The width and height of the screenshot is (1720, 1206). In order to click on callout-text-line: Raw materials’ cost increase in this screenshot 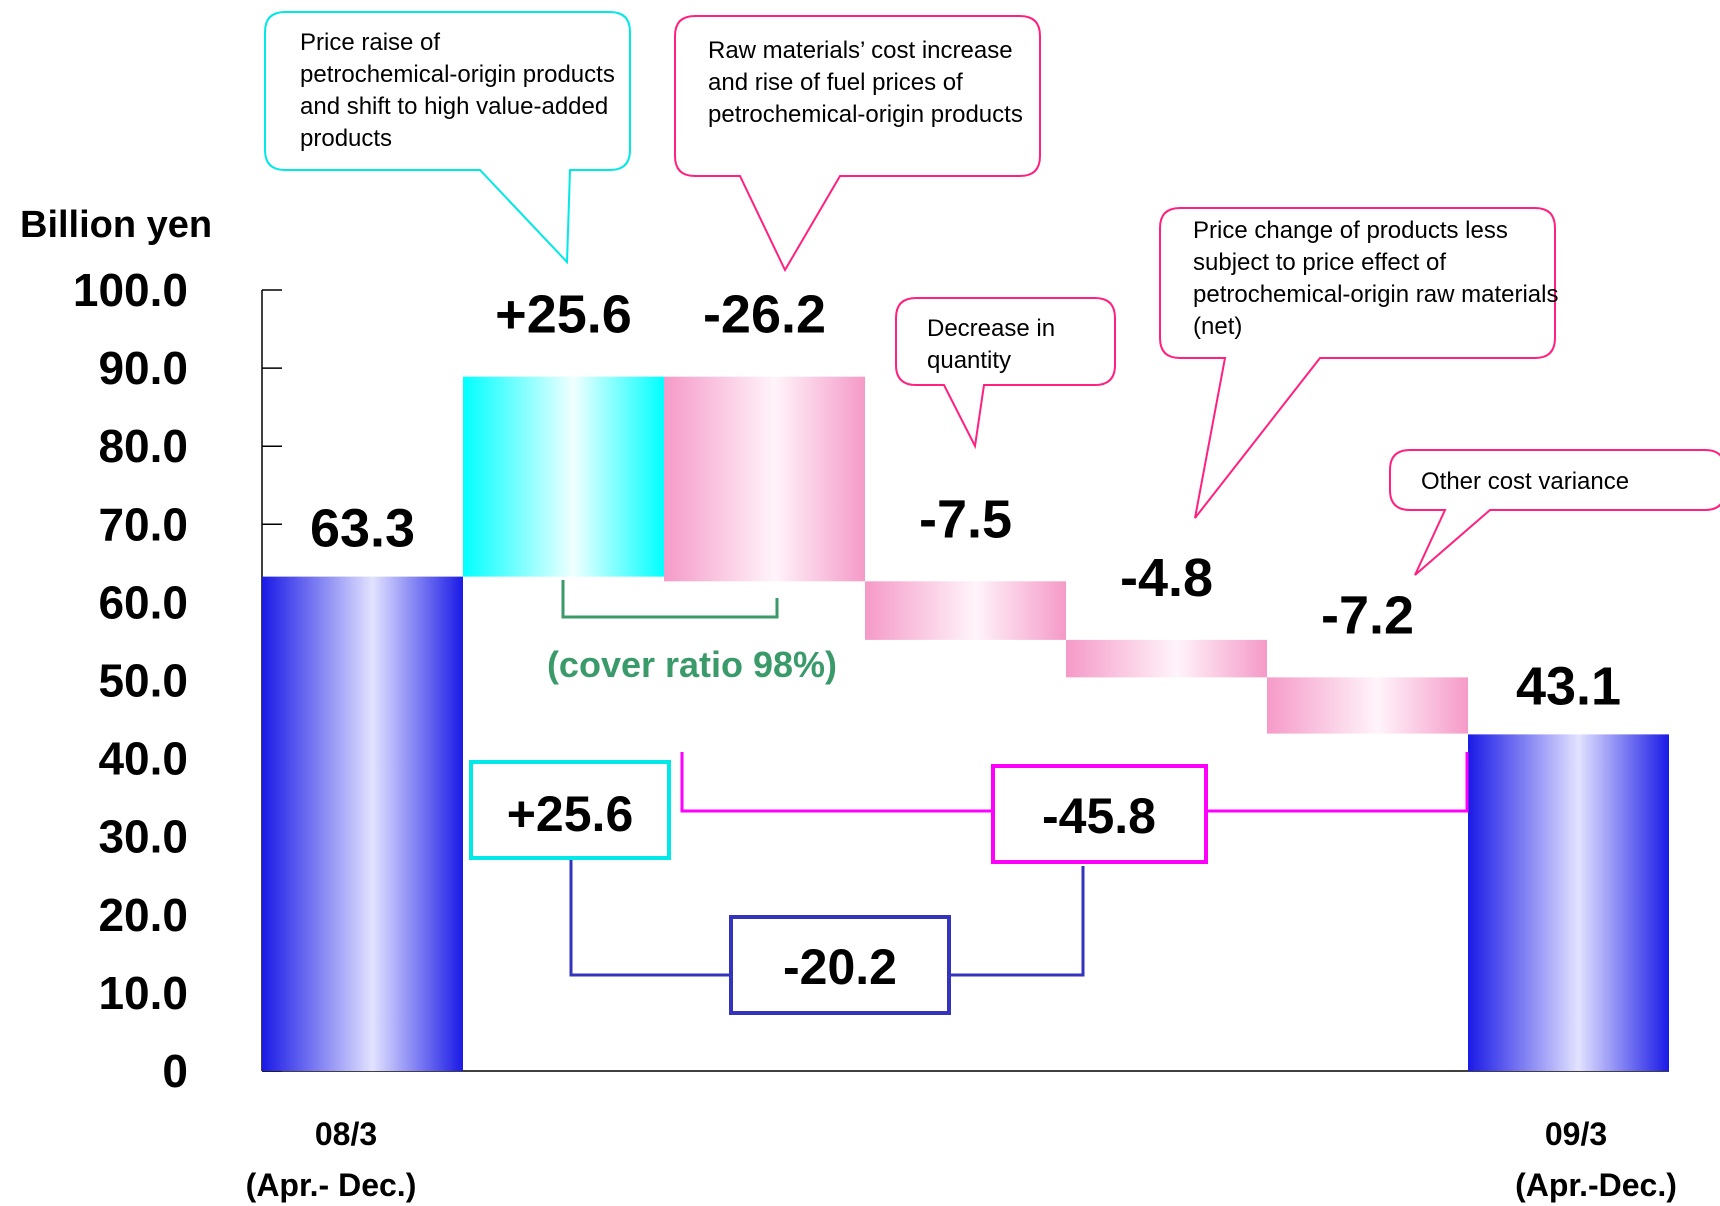, I will do `click(860, 50)`.